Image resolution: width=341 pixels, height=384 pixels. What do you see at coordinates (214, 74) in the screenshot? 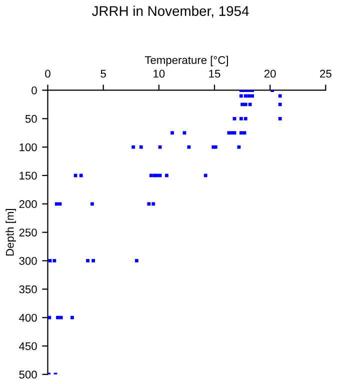
I see `x-tick-label: 15` at bounding box center [214, 74].